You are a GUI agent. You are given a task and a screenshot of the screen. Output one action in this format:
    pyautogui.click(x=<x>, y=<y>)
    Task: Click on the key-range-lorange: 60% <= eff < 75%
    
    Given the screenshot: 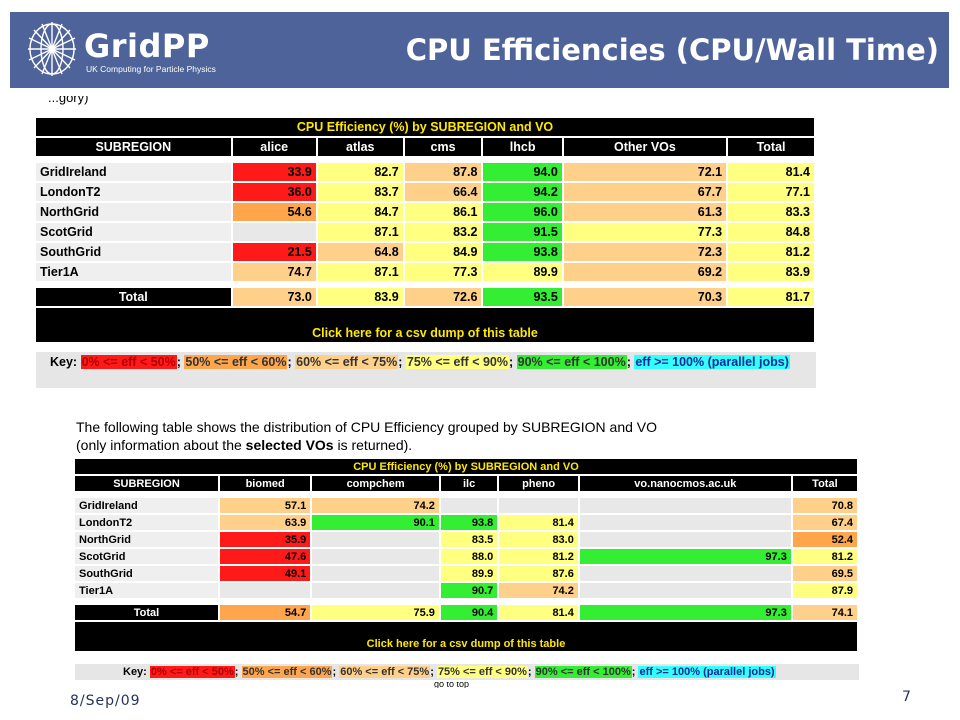 What is the action you would take?
    pyautogui.click(x=385, y=672)
    